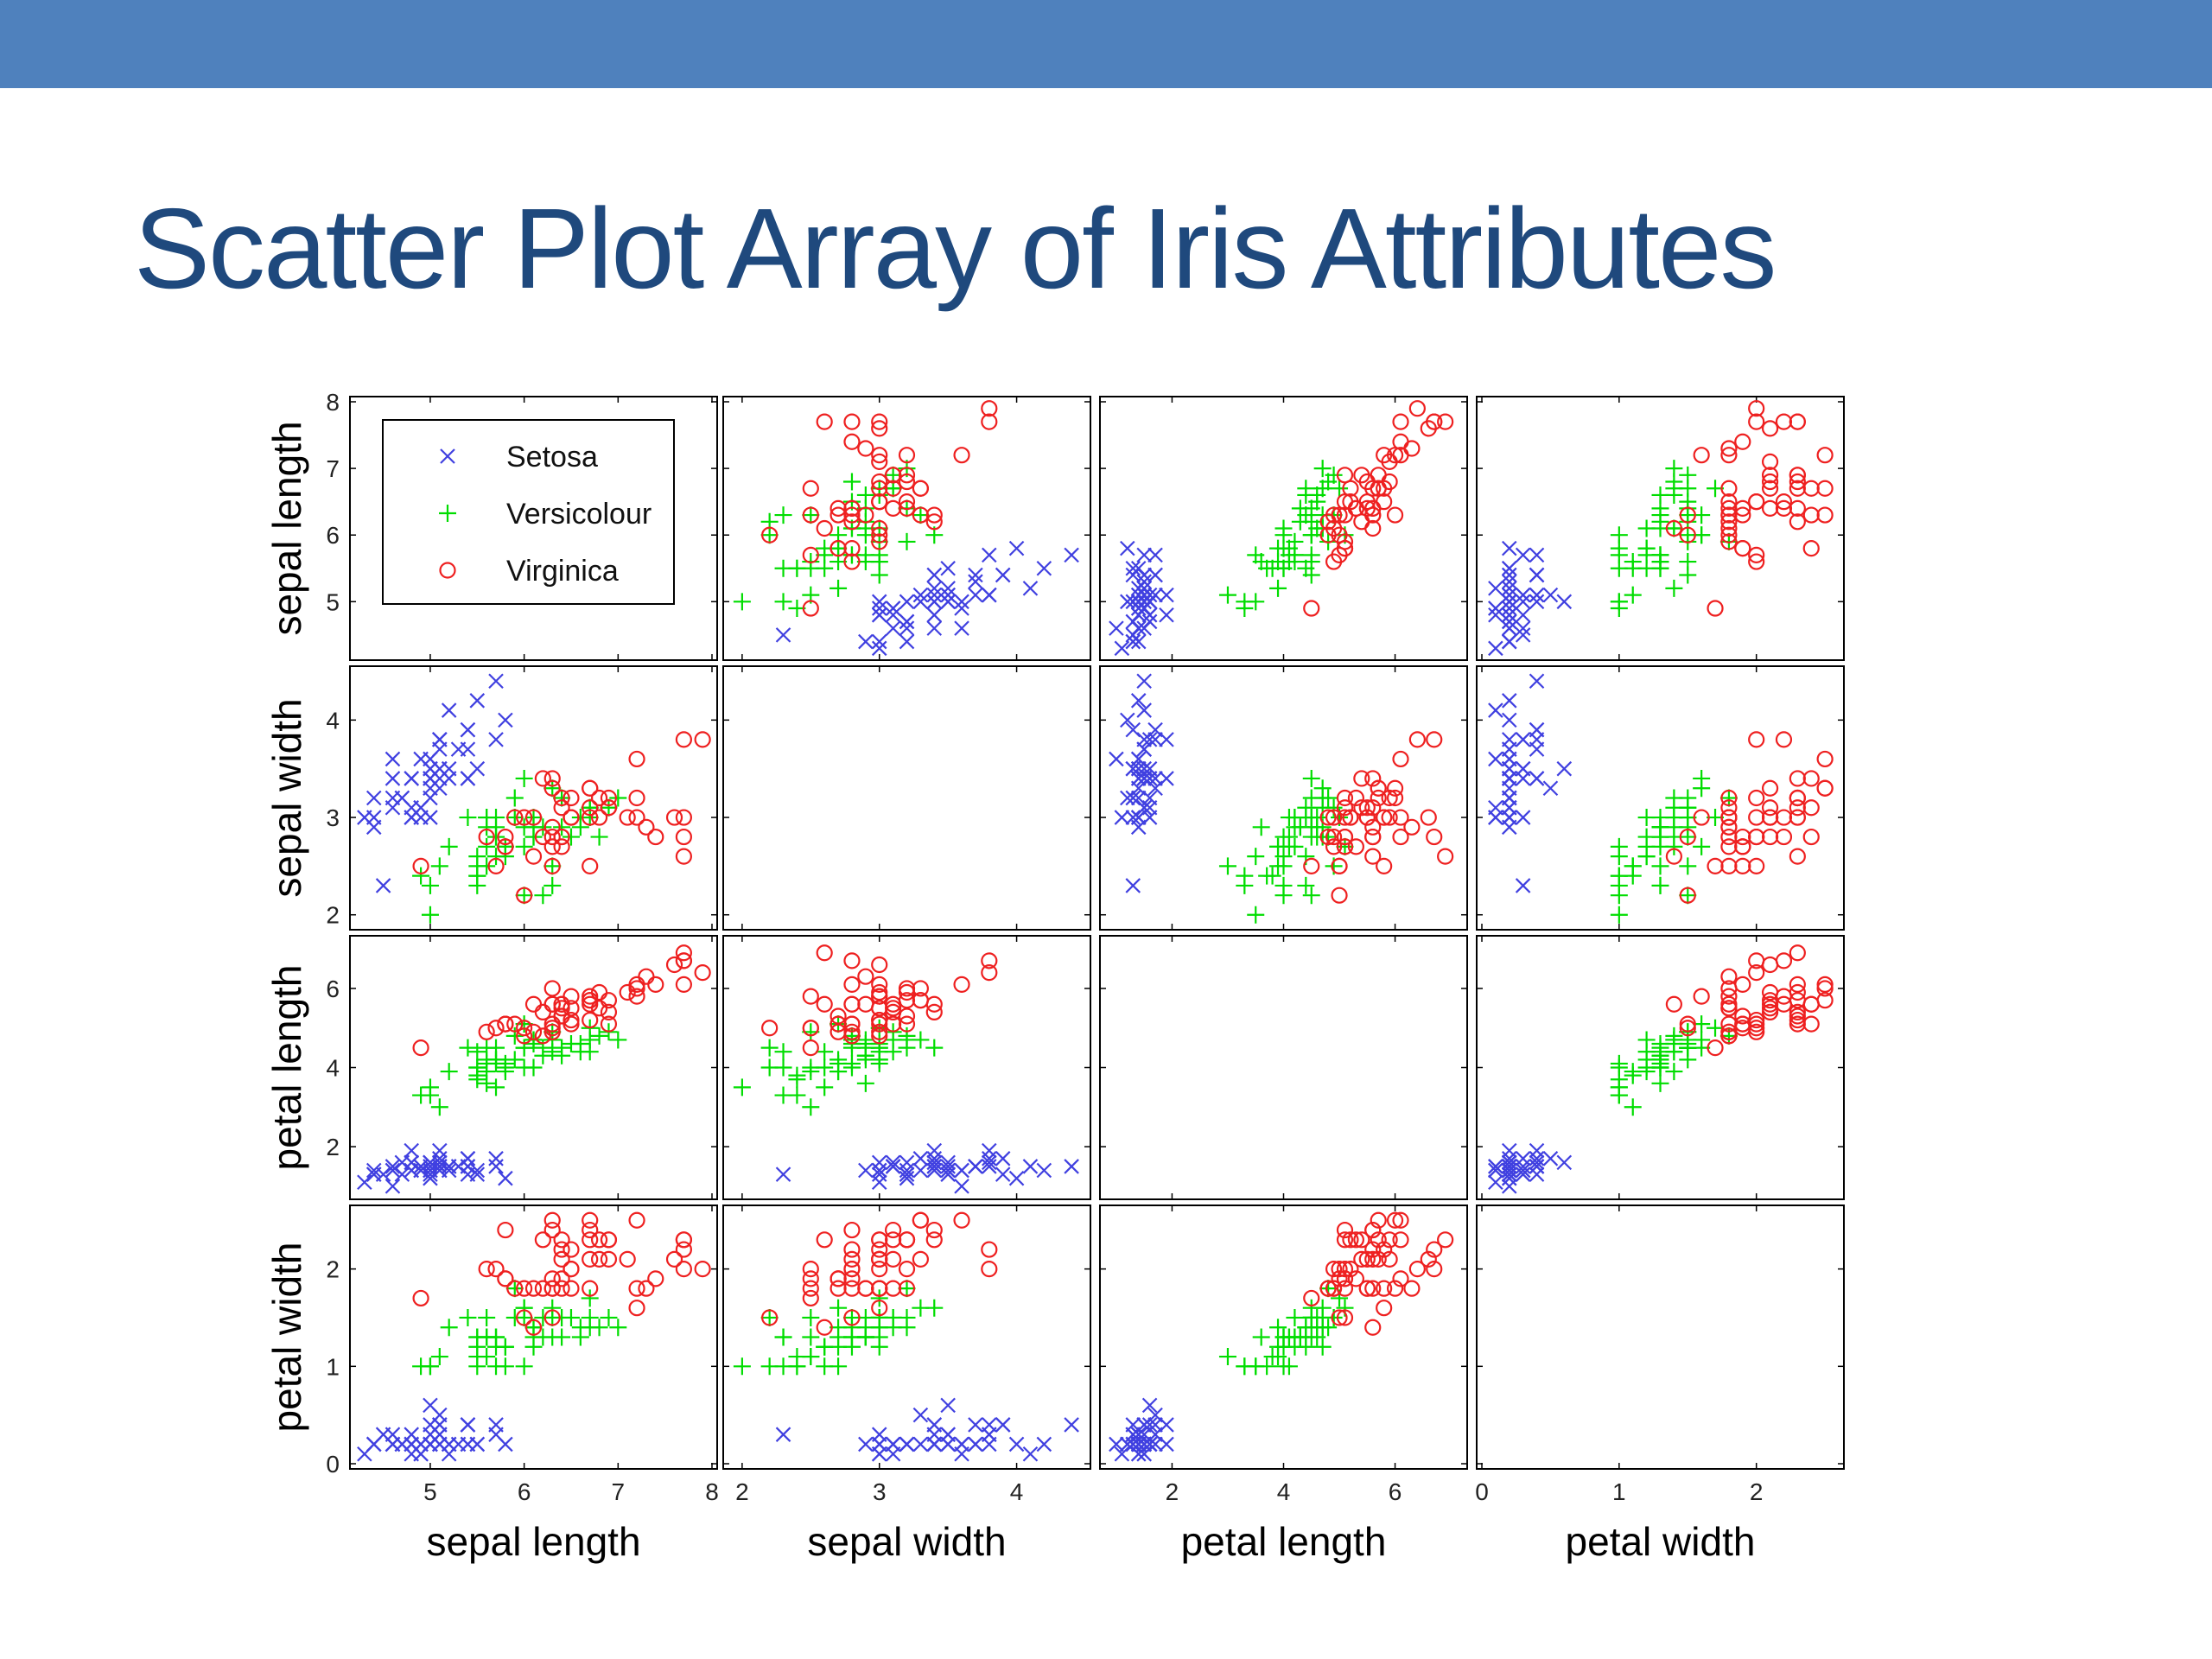 This screenshot has width=2212, height=1659. Describe the element at coordinates (1106, 44) in the screenshot. I see `slide-top-bar` at that location.